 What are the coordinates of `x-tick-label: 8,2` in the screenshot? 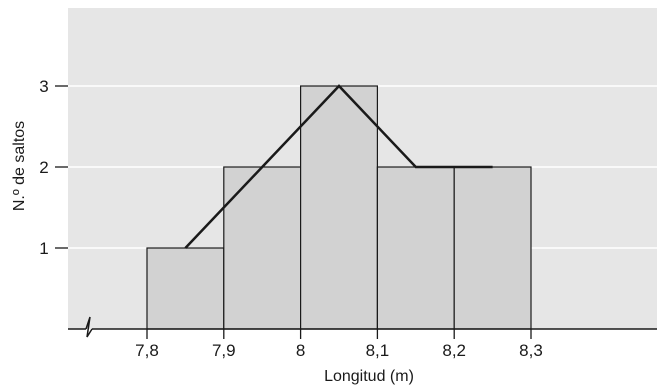 It's located at (454, 350).